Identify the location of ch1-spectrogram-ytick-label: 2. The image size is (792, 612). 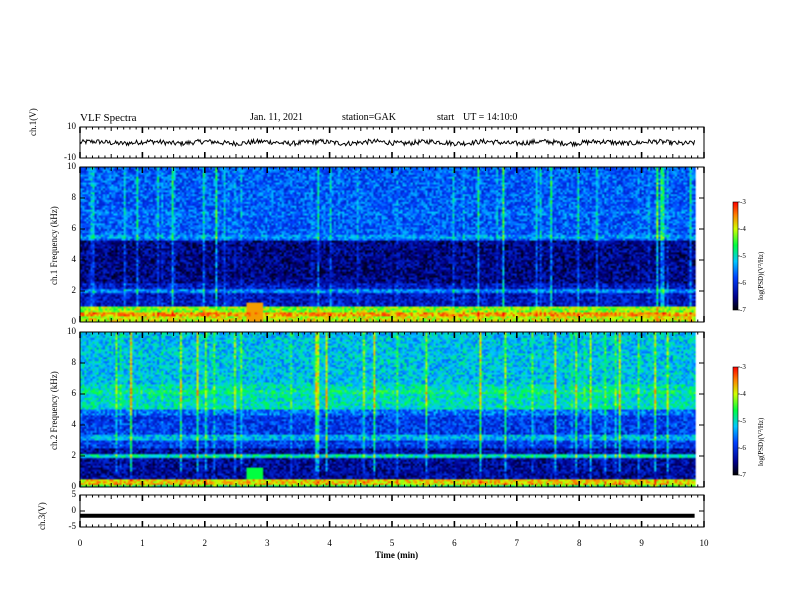
(74, 290).